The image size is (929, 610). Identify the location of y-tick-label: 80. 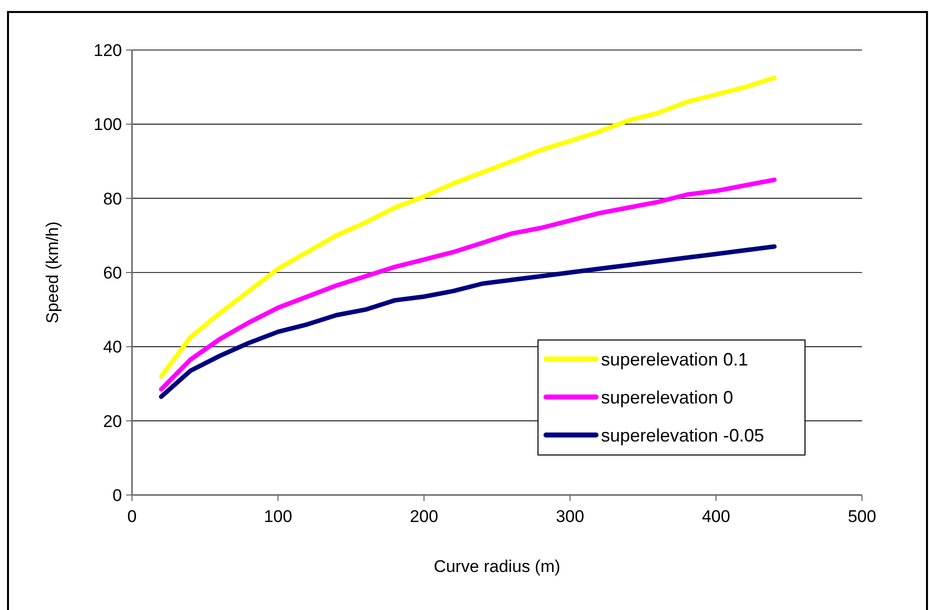
(112, 198).